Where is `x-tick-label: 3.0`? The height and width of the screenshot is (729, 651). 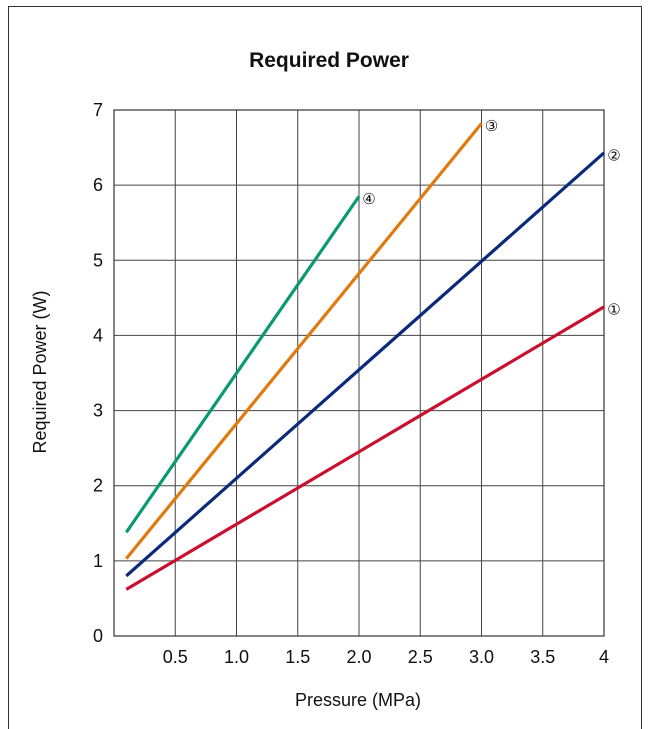 x-tick-label: 3.0 is located at coordinates (481, 657).